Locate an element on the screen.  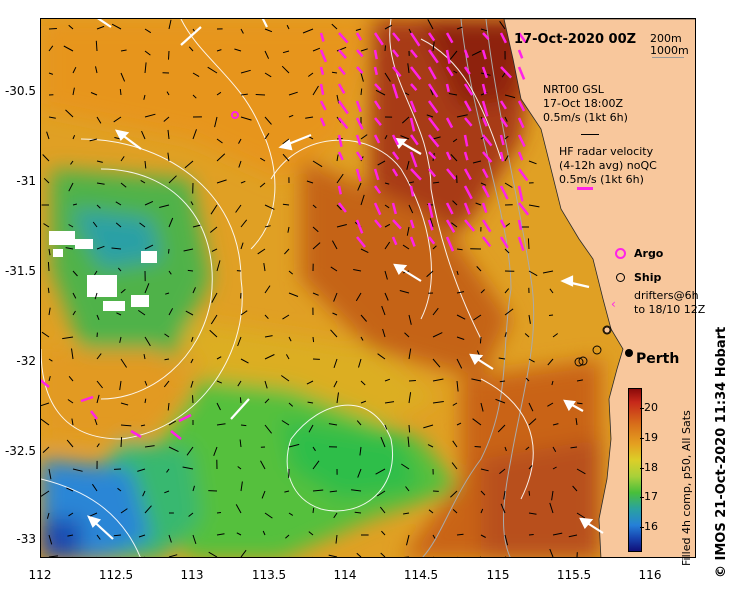
y-tick: -32.5 is located at coordinates (20, 451).